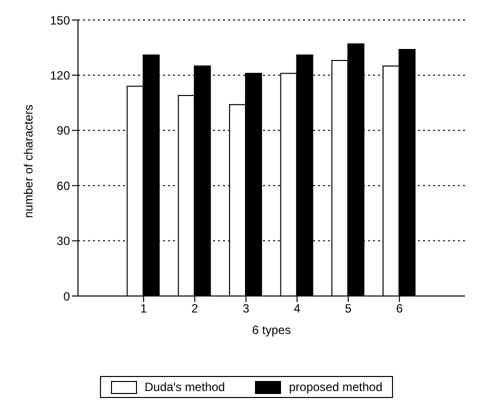 The image size is (493, 416). Describe the element at coordinates (63, 185) in the screenshot. I see `y-tick-label: 60` at that location.